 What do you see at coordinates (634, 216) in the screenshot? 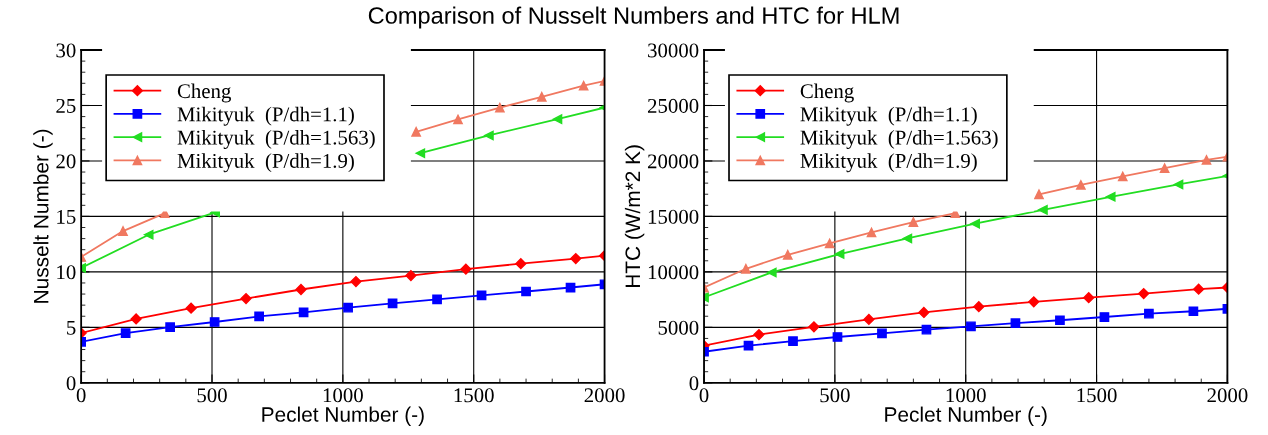
I see `y-axis-title: HTC (W/m*2 K)` at bounding box center [634, 216].